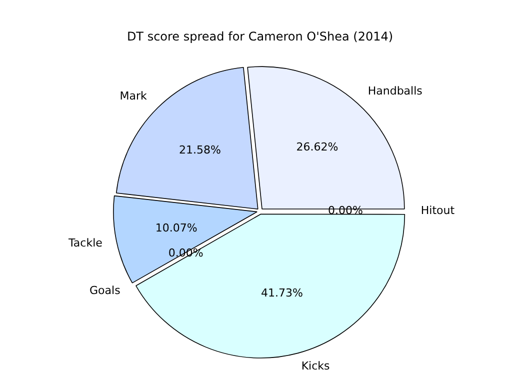 The height and width of the screenshot is (390, 520). Describe the element at coordinates (317, 147) in the screenshot. I see `data-label: 26.62%` at that location.